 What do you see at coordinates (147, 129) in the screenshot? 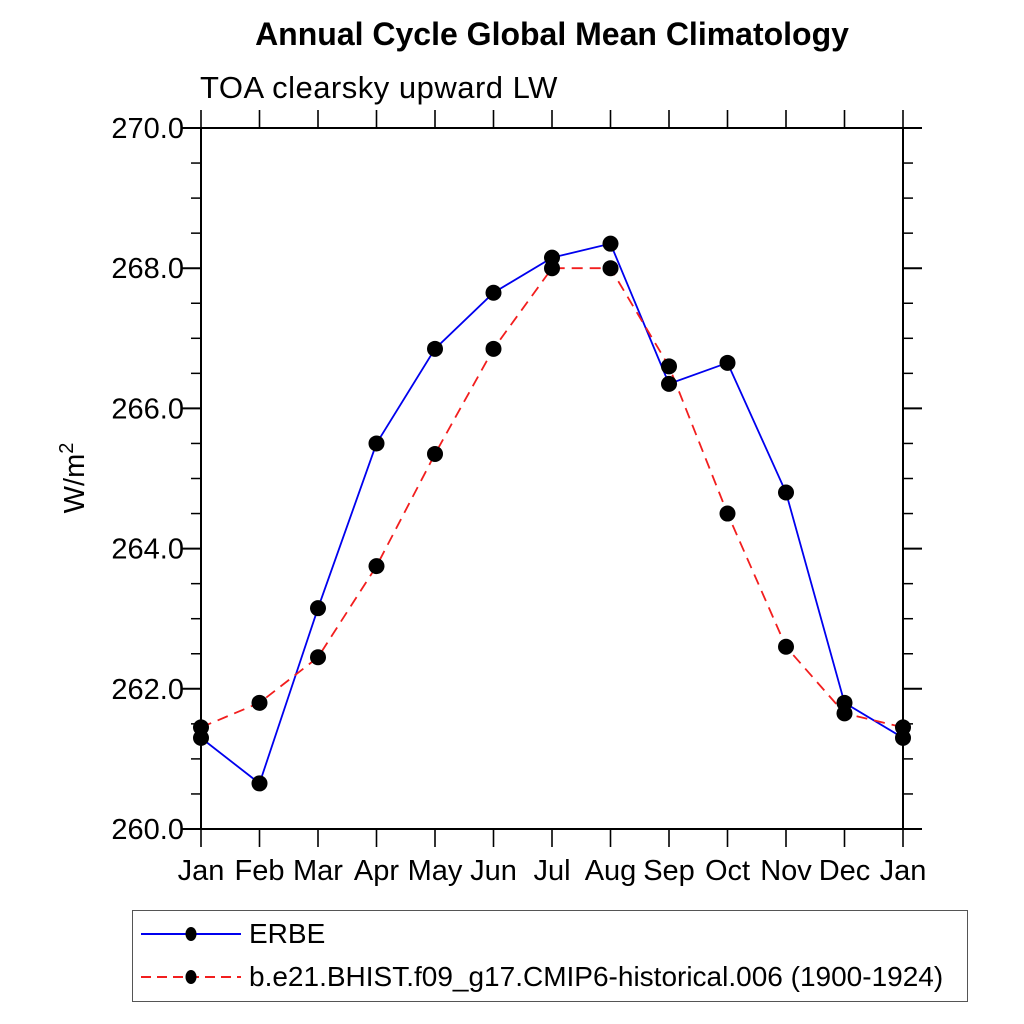
I see `y-tick-label: 270.0` at bounding box center [147, 129].